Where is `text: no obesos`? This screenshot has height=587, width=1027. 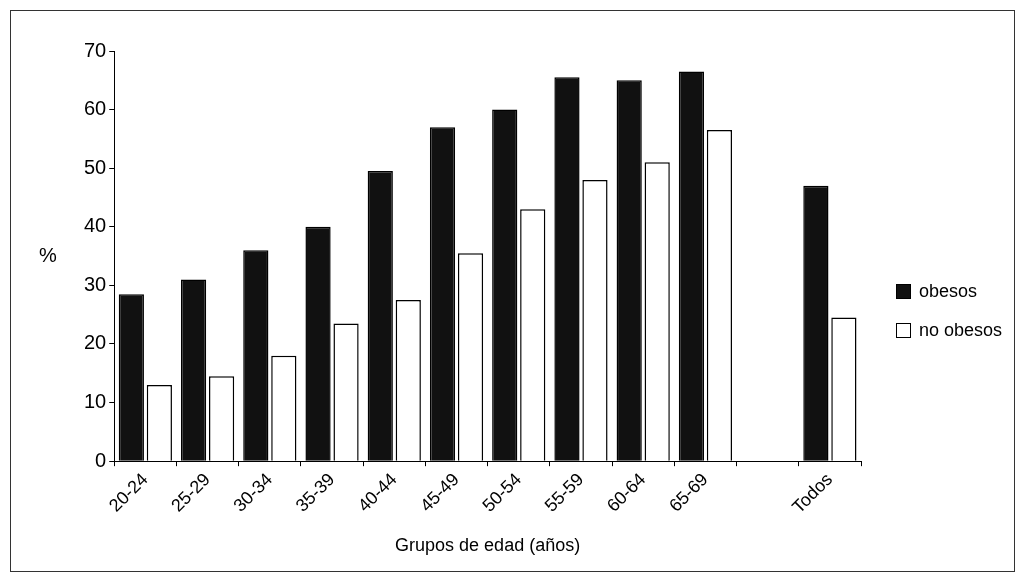 text: no obesos is located at coordinates (961, 330).